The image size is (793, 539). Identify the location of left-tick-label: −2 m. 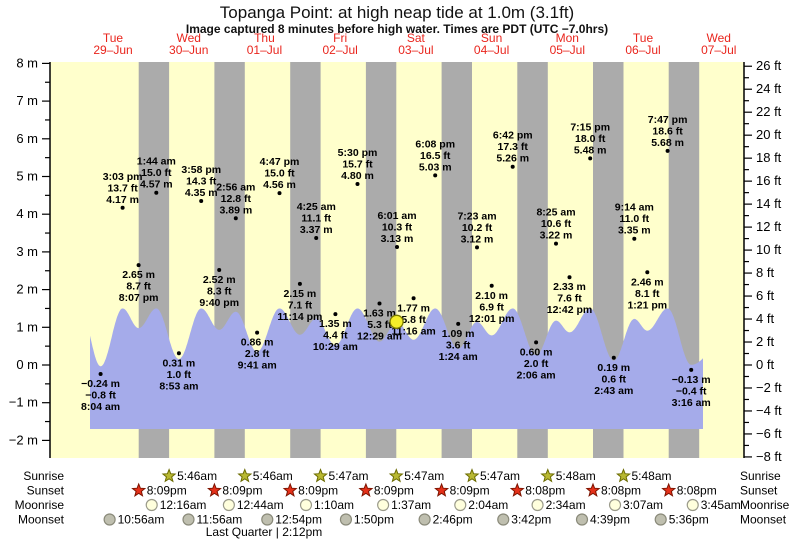
(23, 439).